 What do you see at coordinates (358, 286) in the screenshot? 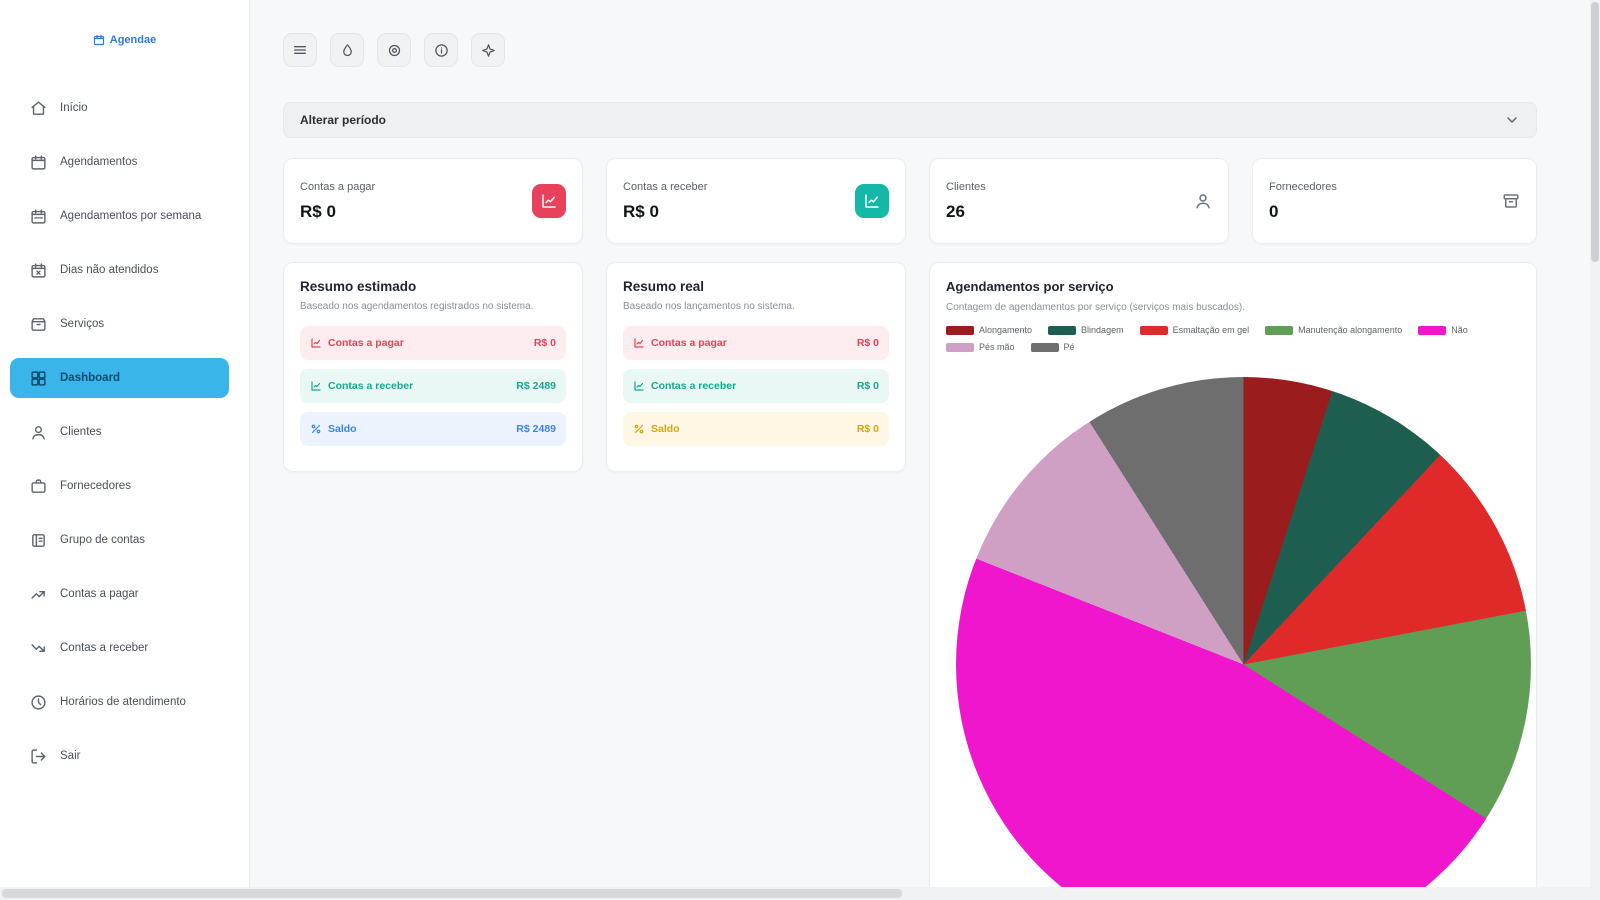
I see `resumo-estimado-title: Resumo estimado` at bounding box center [358, 286].